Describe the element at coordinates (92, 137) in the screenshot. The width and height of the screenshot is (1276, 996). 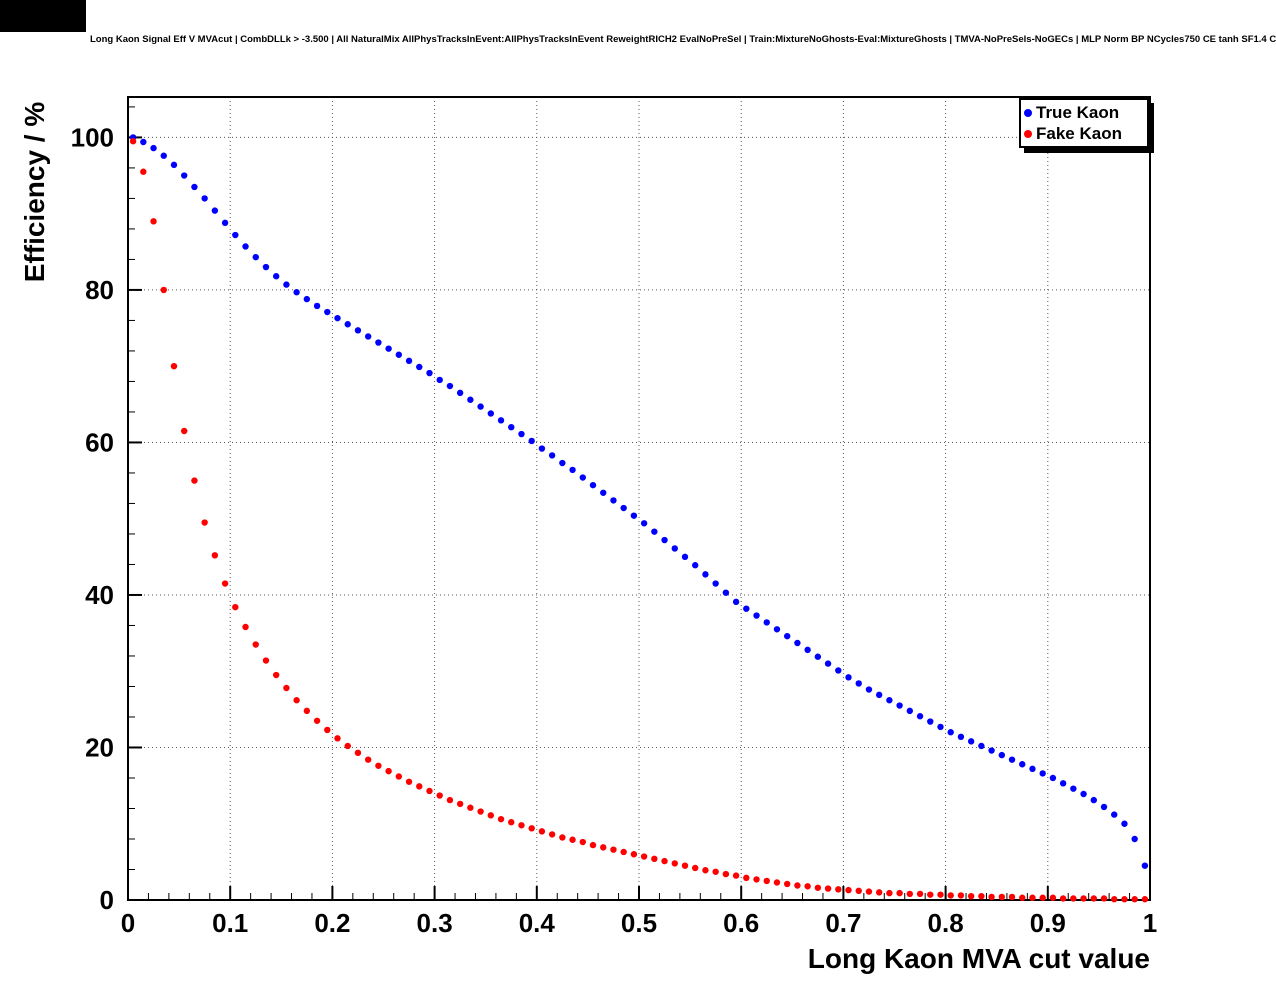
I see `svg-text: 100` at that location.